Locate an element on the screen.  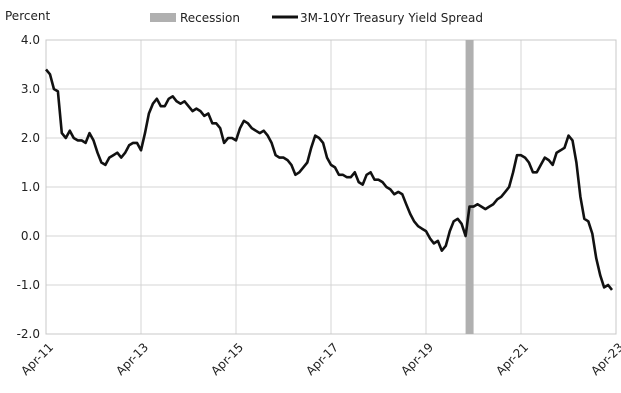
y-tick-label: 0.0 is located at coordinates (30, 236).